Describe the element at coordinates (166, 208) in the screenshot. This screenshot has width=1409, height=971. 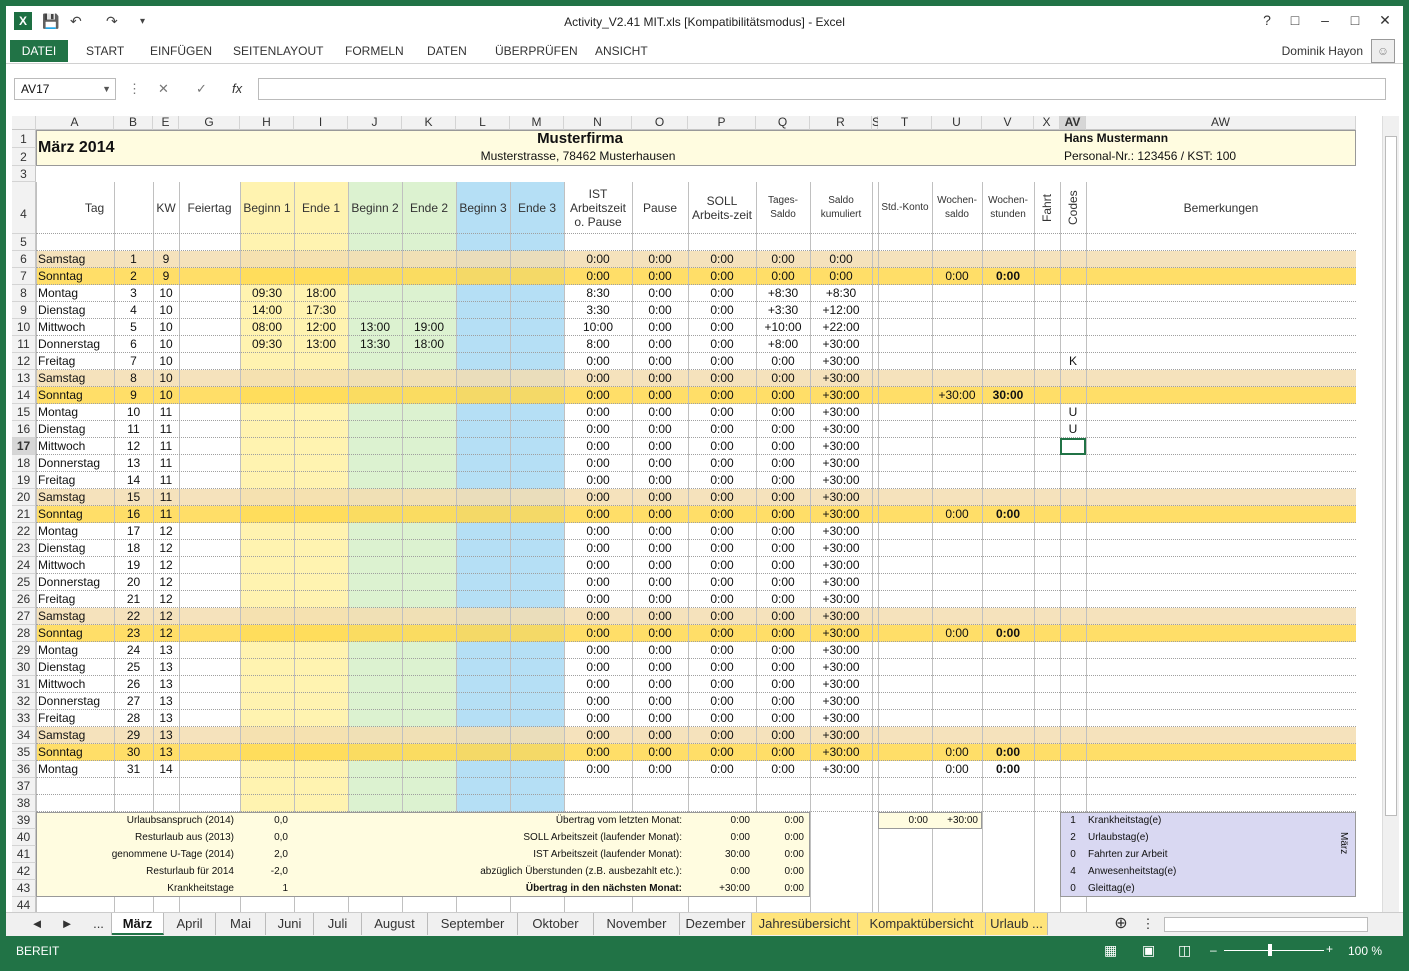
I see `column-title: KW` at that location.